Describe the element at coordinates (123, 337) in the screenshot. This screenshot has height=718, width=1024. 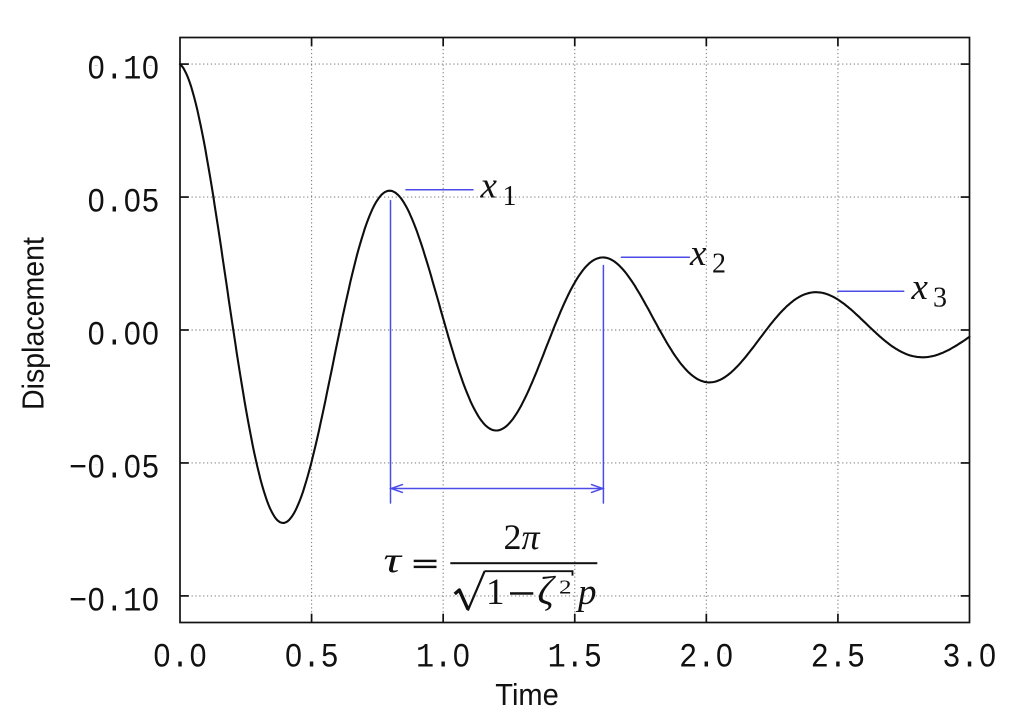
I see `svg-text: 0.00` at that location.